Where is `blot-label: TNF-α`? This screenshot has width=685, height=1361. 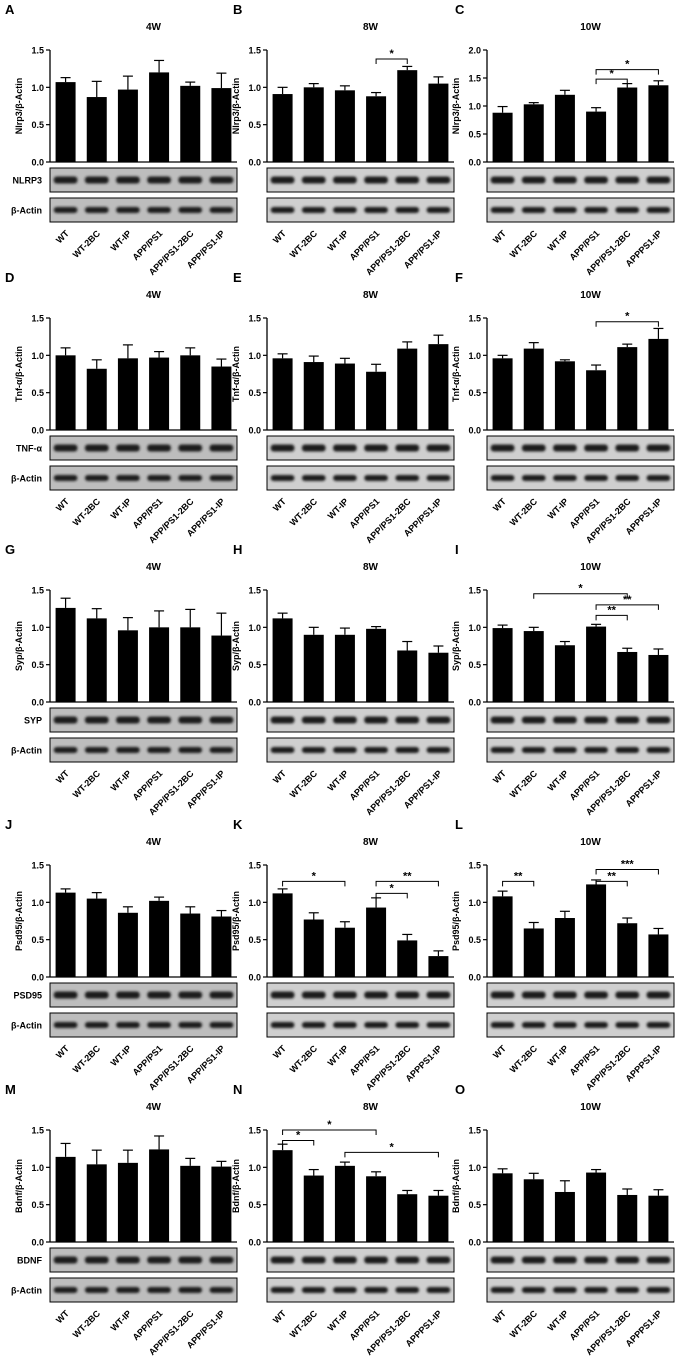
blot-label: TNF-α is located at coordinates (29, 449).